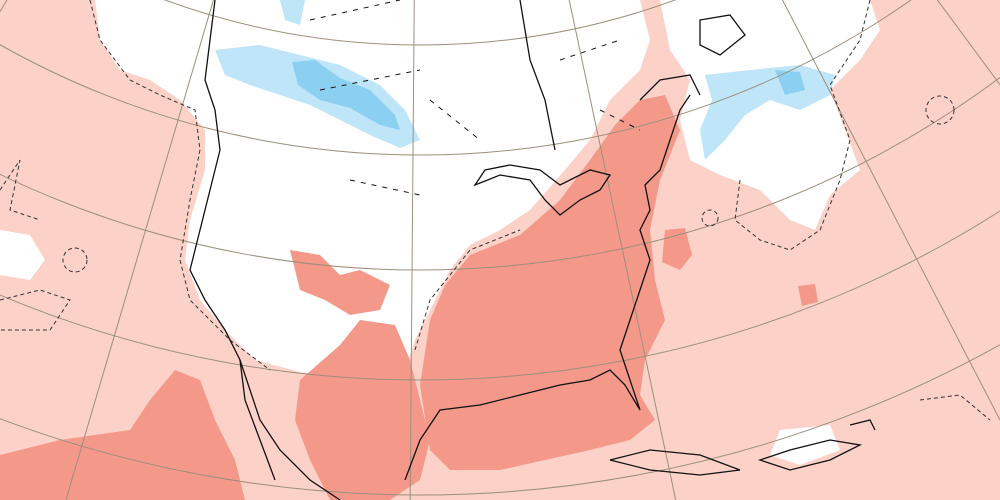 The width and height of the screenshot is (1000, 500). What do you see at coordinates (292, 12) in the screenshot?
I see `cold-region` at bounding box center [292, 12].